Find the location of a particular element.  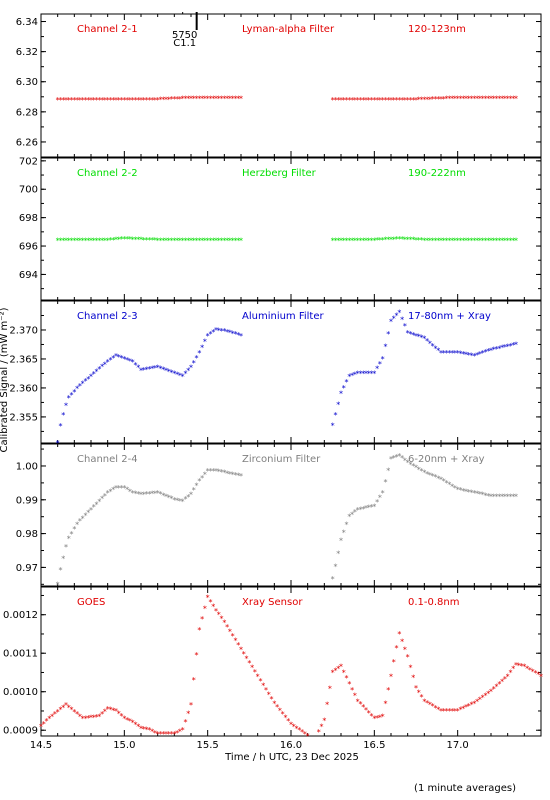

y-tick-label: 6.32 is located at coordinates (27, 52).